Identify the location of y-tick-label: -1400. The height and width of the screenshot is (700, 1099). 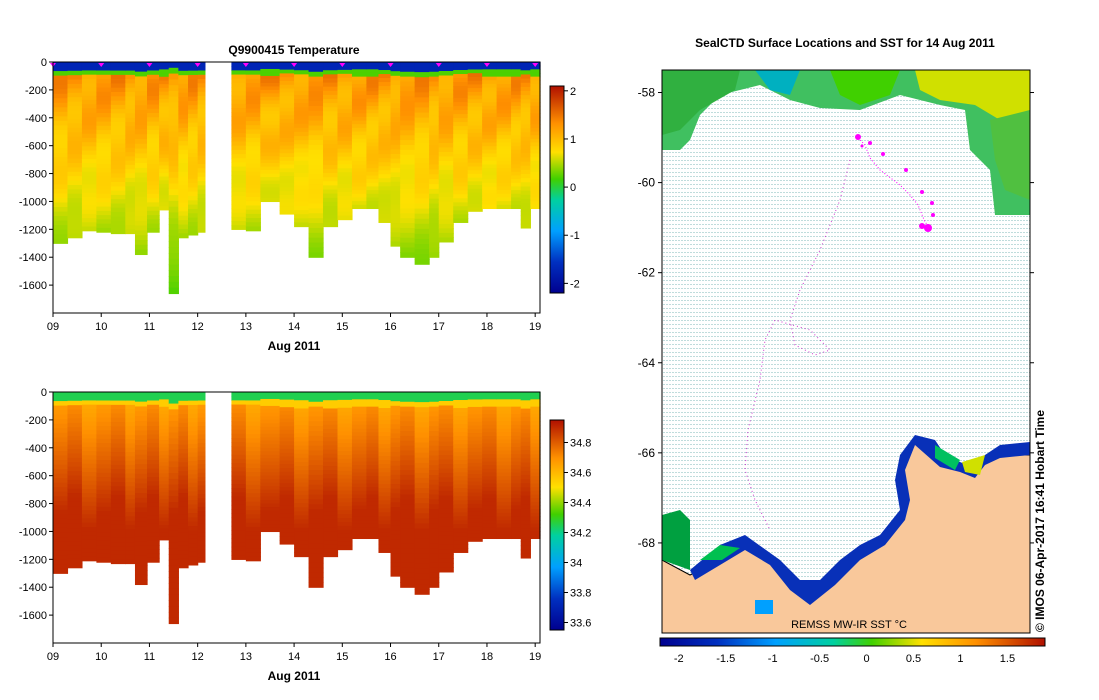
(33, 258).